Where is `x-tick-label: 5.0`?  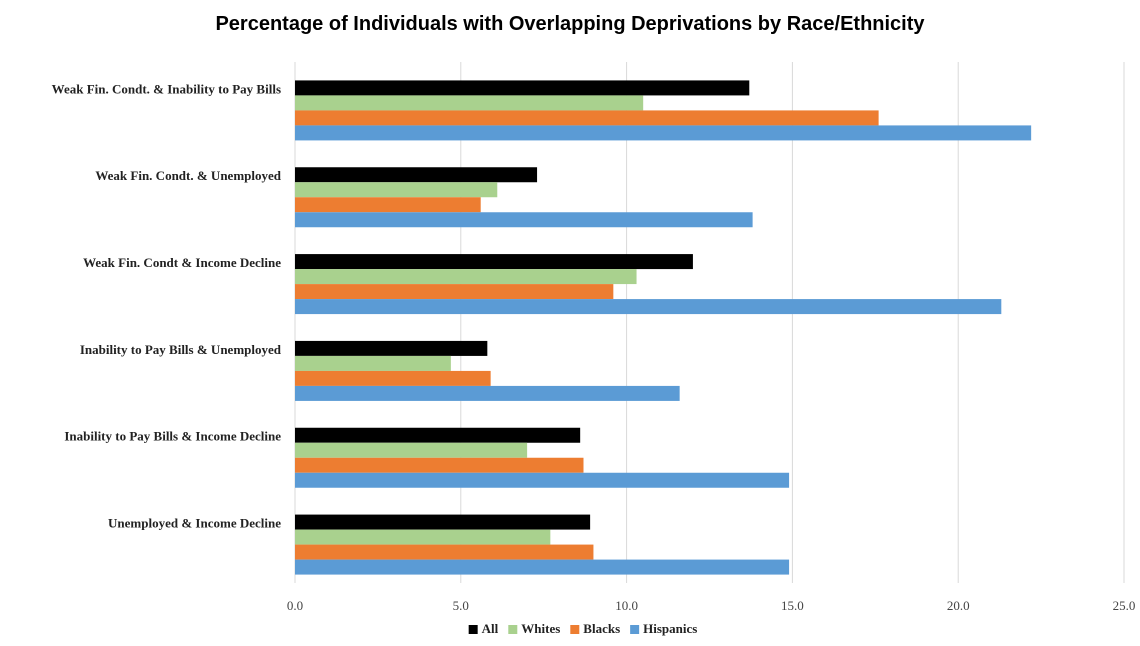
x-tick-label: 5.0 is located at coordinates (461, 605).